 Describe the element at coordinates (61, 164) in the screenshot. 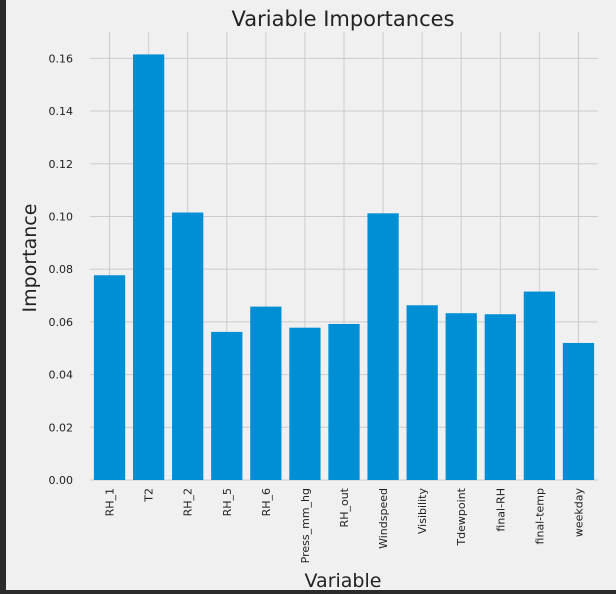

I see `y-tick-label: 0.12` at that location.